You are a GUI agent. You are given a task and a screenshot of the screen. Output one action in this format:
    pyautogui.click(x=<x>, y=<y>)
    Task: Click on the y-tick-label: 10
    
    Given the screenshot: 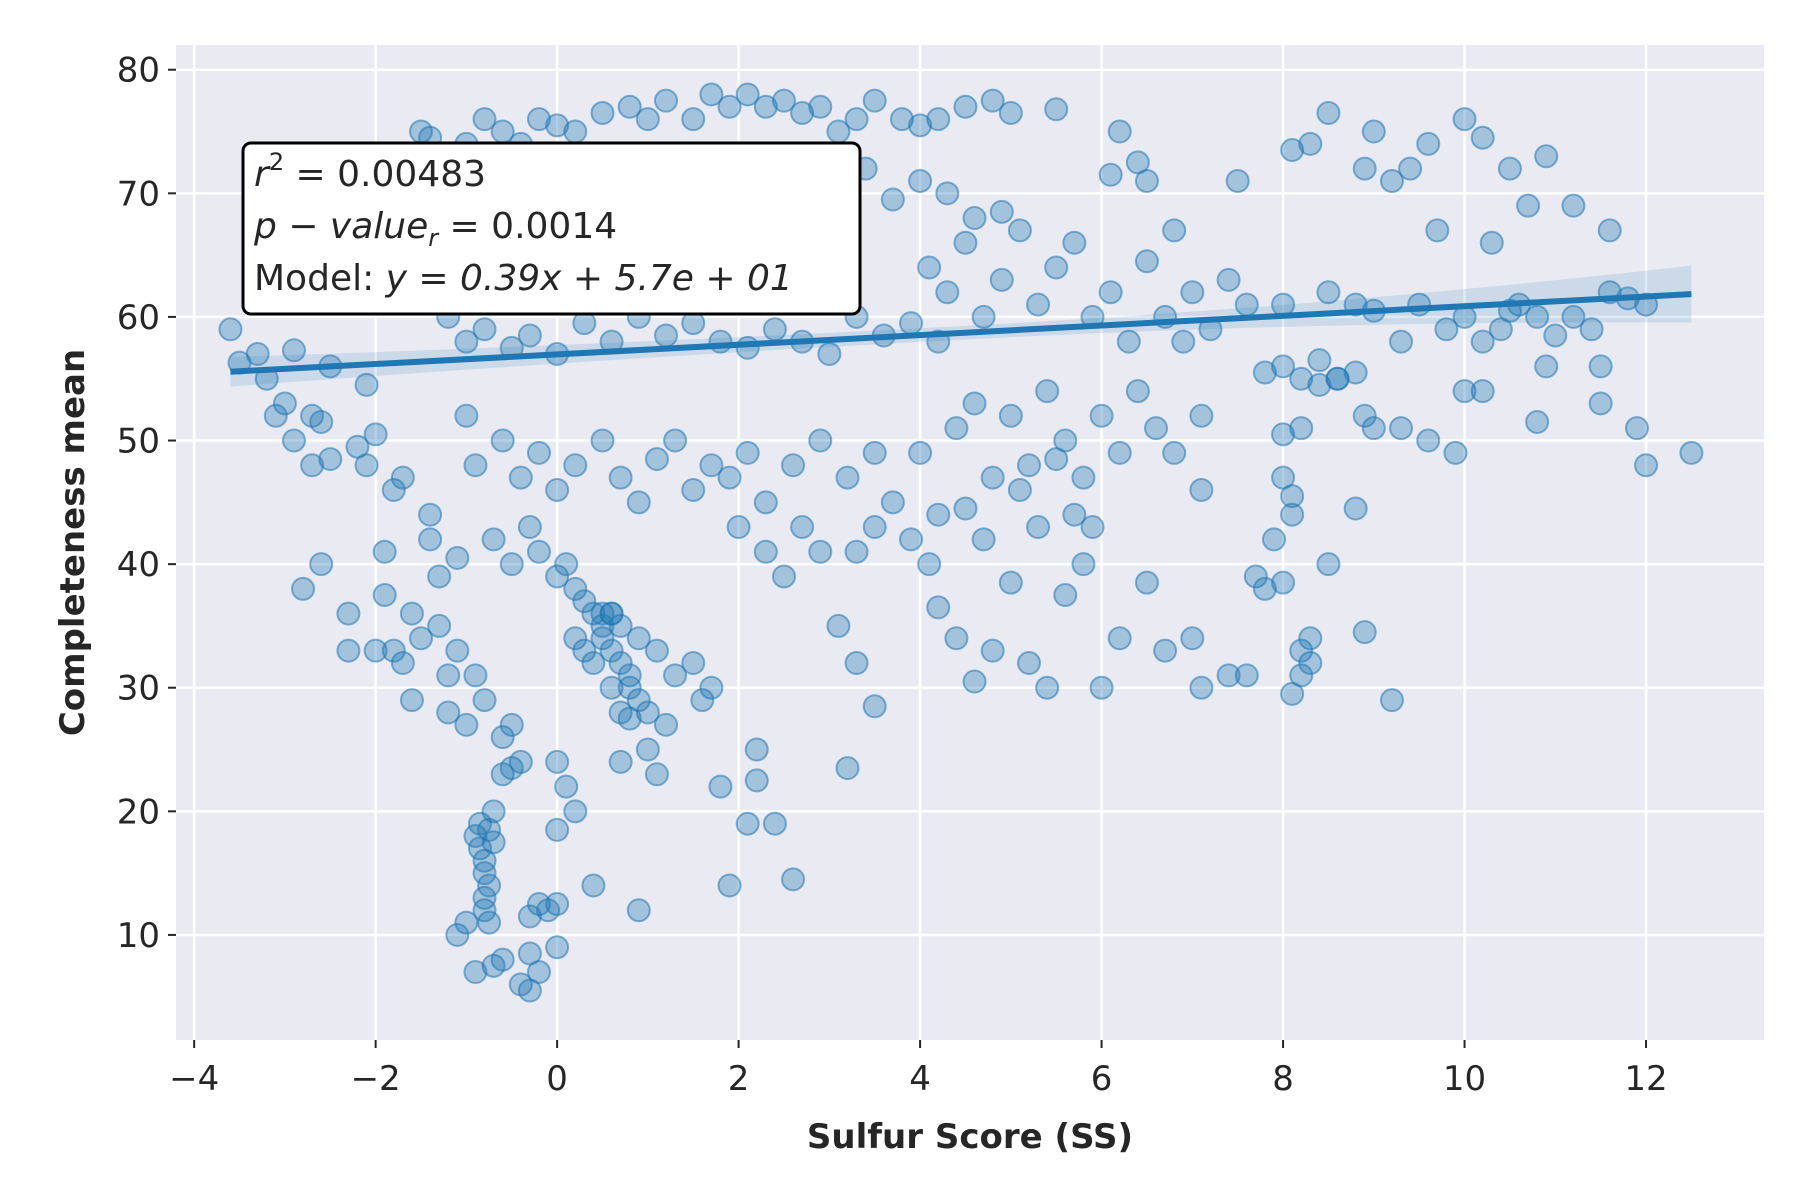 What is the action you would take?
    pyautogui.click(x=138, y=936)
    